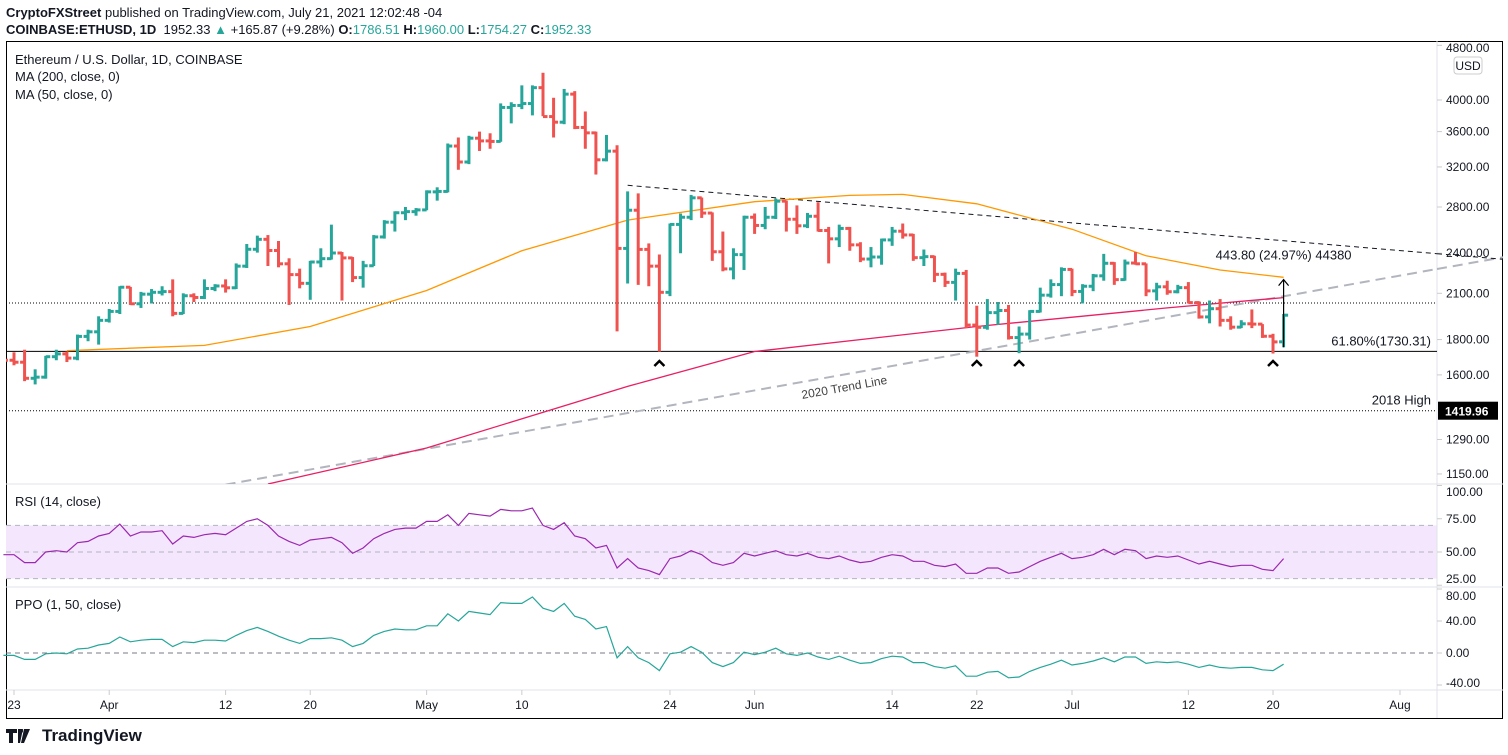  Describe the element at coordinates (1399, 705) in the screenshot. I see `time-tick-label: Aug` at that location.